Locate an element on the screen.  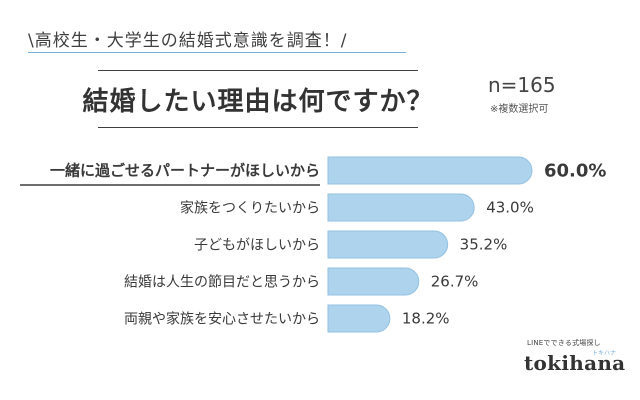
category-label-3: 結婚は人生の節目だと思うから is located at coordinates (222, 282).